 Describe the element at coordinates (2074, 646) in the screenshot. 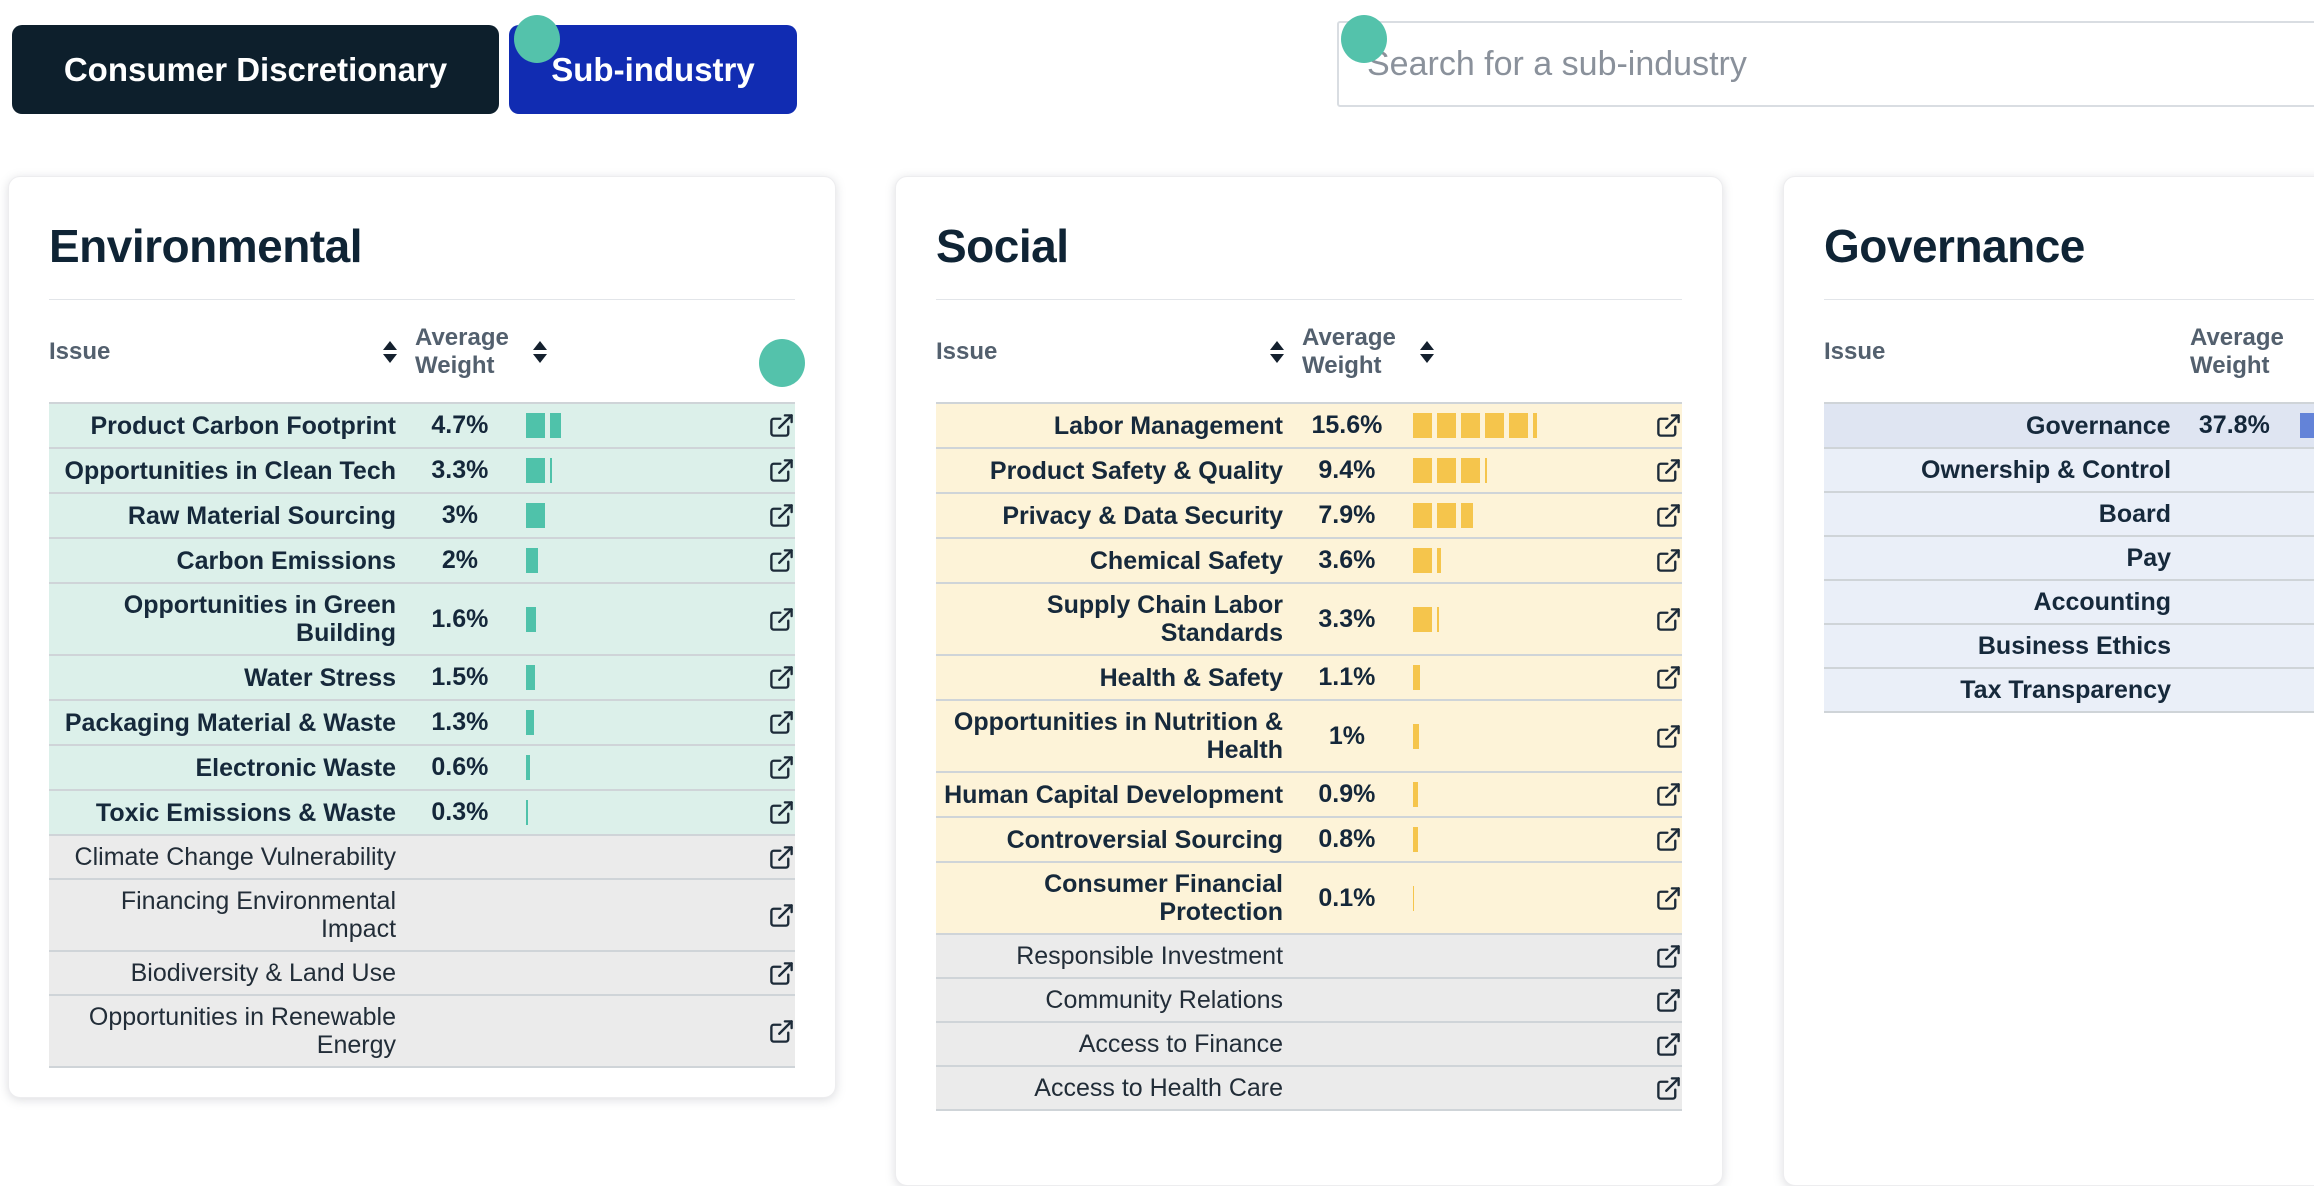

I see `issue-label: Business Ethics` at that location.